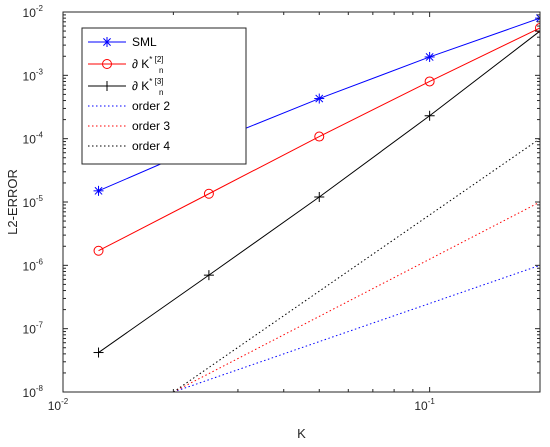 This screenshot has height=447, width=550. I want to click on y-tick-label-2: 10⁻⁶, so click(33, 265).